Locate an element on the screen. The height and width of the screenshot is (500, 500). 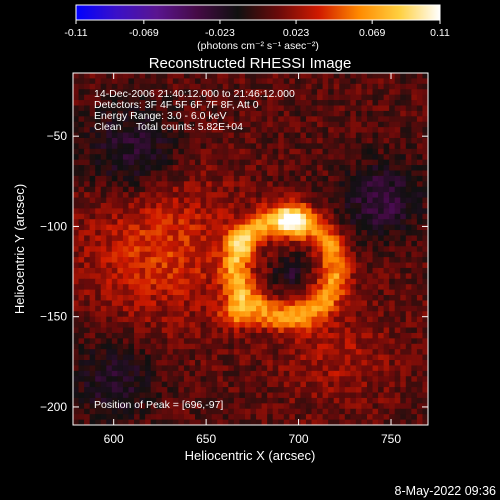
x-tick-label: 600 is located at coordinates (114, 439).